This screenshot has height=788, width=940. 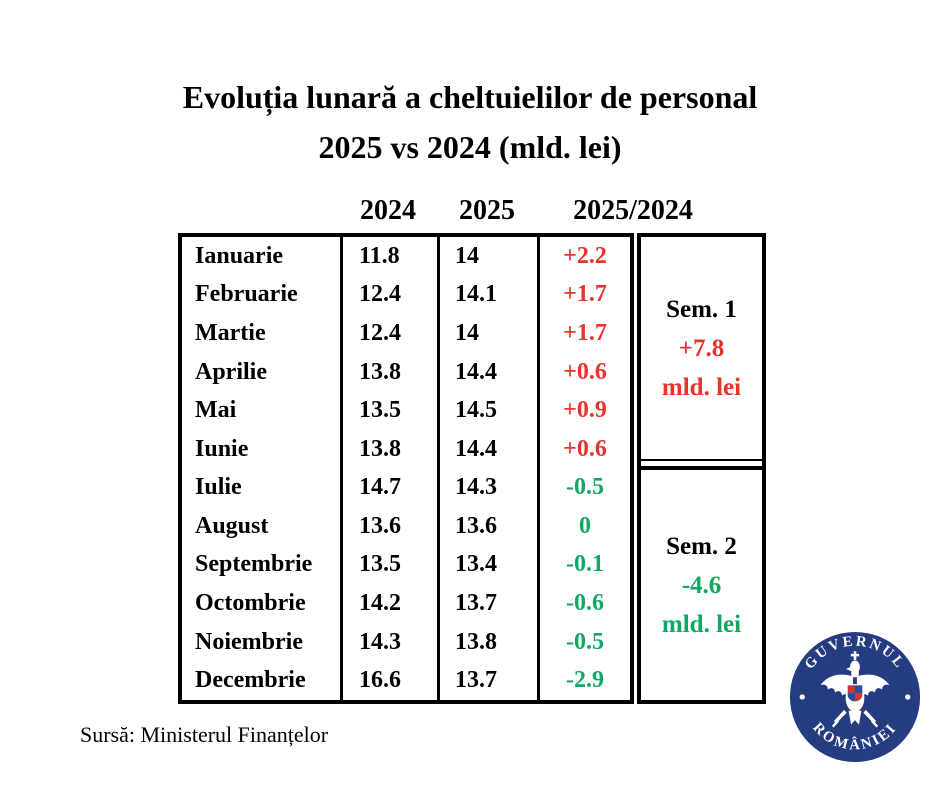 I want to click on diff-cell: -2.9, so click(x=585, y=680).